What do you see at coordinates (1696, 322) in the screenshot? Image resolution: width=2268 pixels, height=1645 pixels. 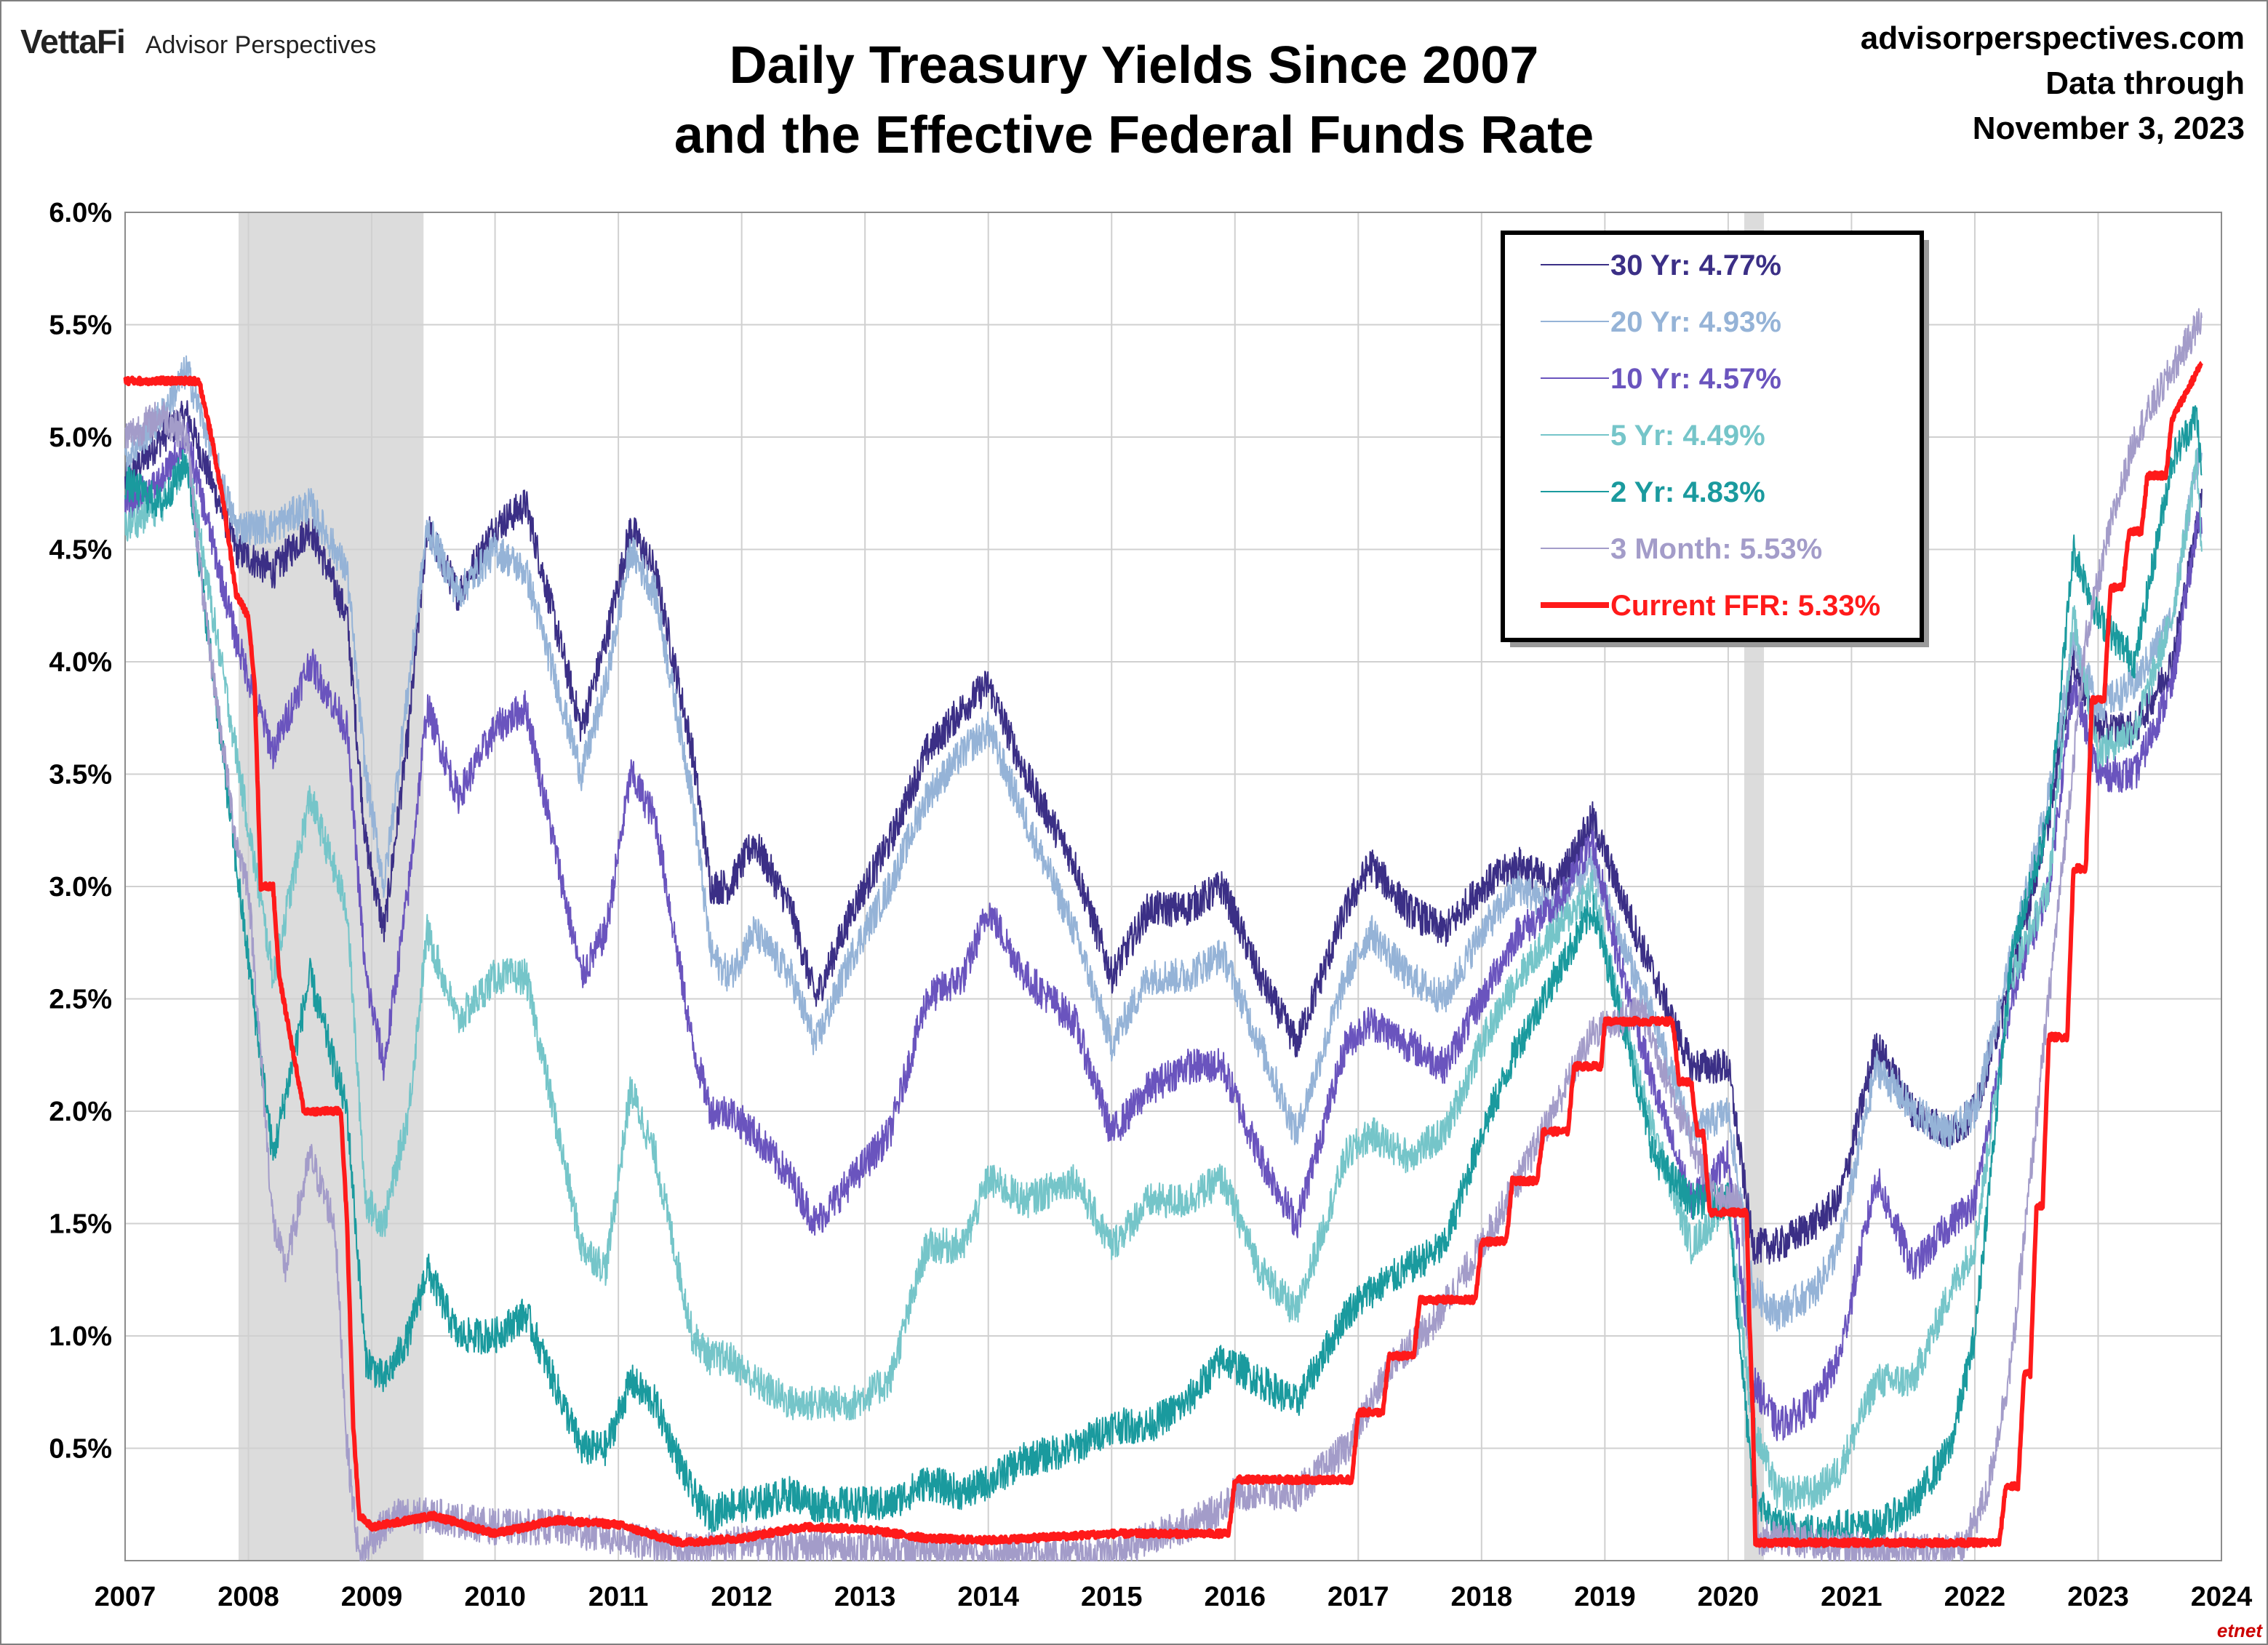 I see `legend-label: 20 Yr: 4.93%` at bounding box center [1696, 322].